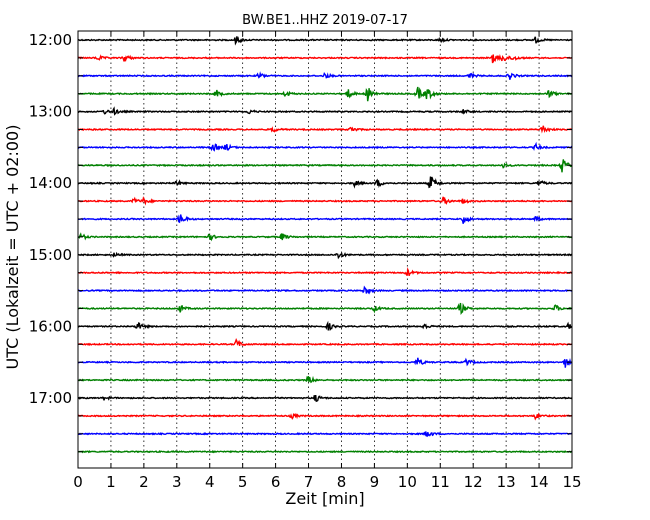 The image size is (650, 520). What do you see at coordinates (342, 482) in the screenshot?
I see `x-tick-label: 8` at bounding box center [342, 482].